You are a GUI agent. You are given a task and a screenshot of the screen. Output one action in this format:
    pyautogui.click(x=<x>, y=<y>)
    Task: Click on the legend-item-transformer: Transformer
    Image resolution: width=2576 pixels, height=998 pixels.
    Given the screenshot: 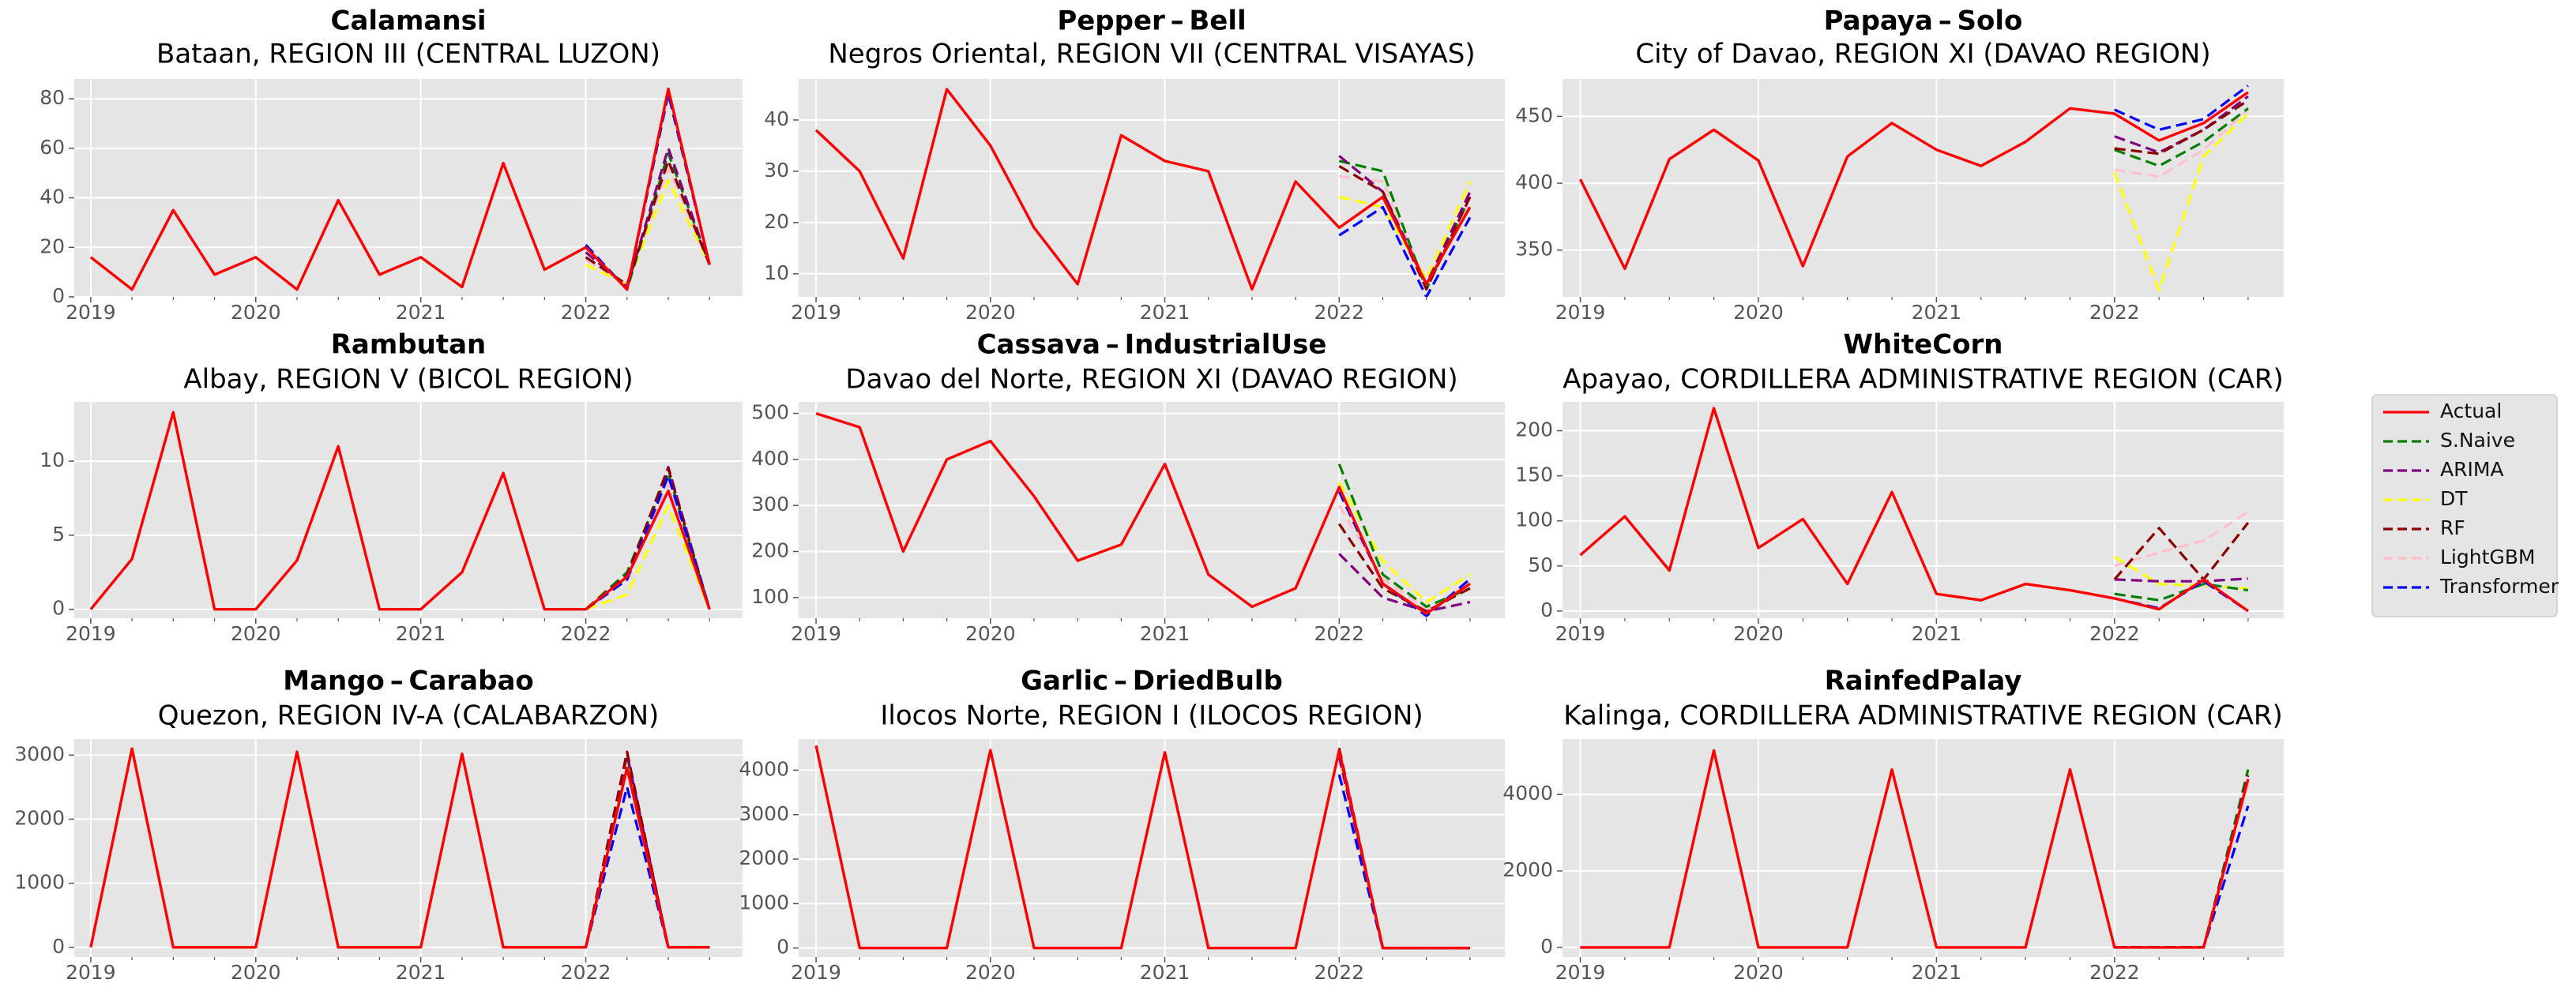 What is the action you would take?
    pyautogui.click(x=2471, y=586)
    